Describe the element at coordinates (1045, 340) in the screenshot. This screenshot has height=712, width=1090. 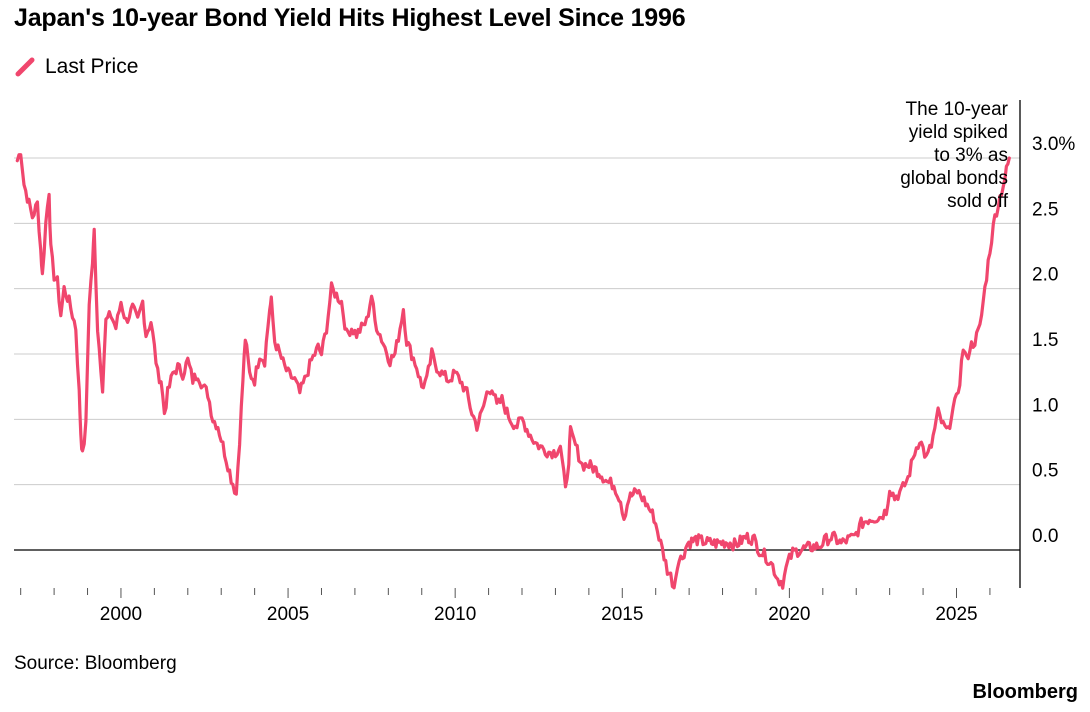
I see `y-tick-label: 1.5` at that location.